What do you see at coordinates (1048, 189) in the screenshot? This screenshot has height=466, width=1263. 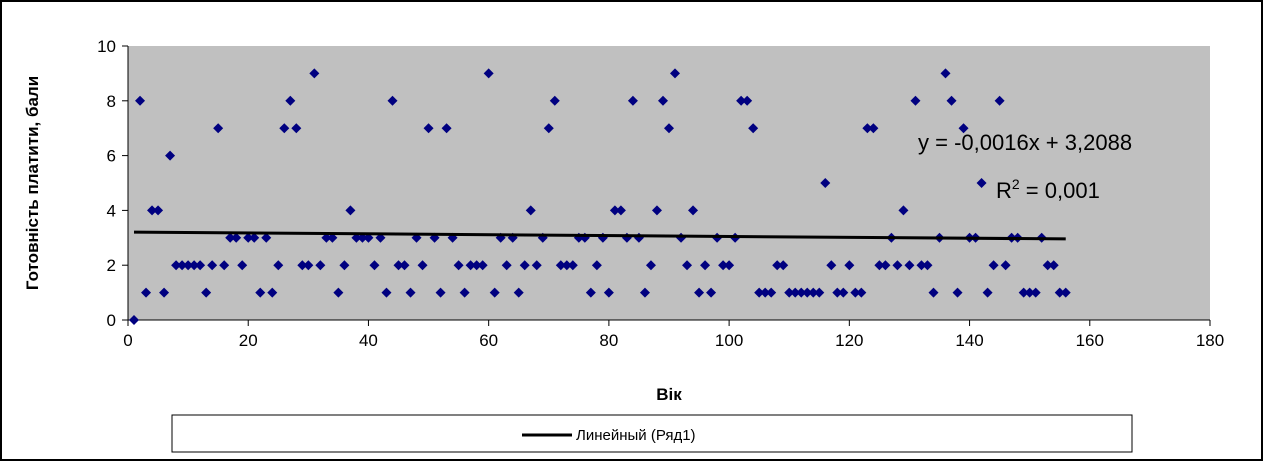 I see `r-squared-label: R2 = 0,001` at bounding box center [1048, 189].